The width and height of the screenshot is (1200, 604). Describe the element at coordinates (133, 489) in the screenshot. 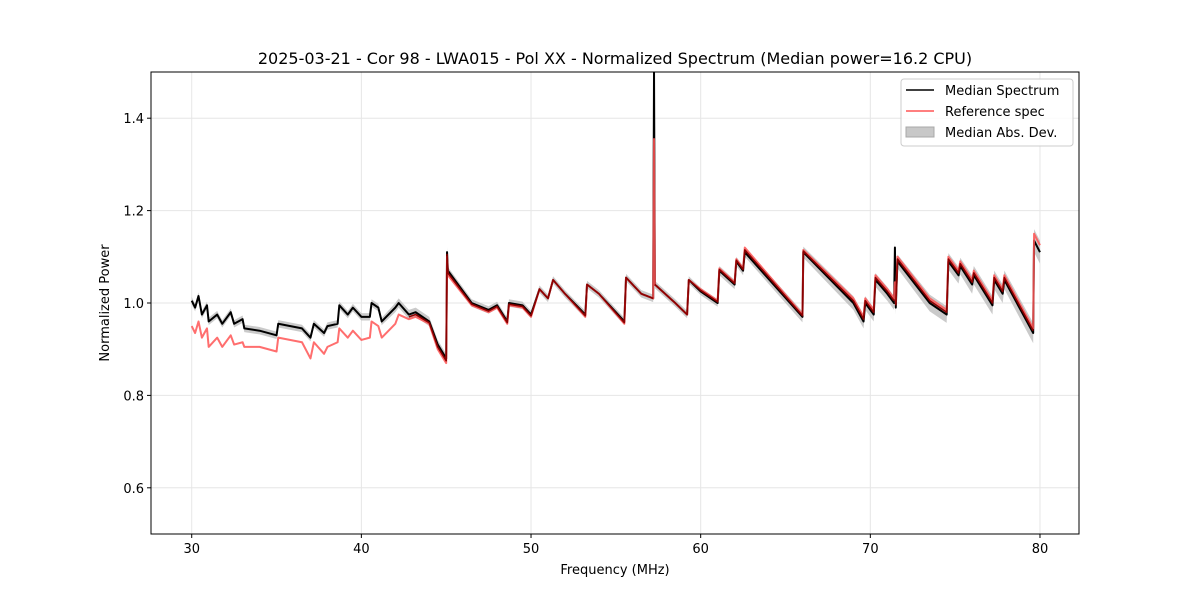

I see `y-tick-label: 0.6` at that location.